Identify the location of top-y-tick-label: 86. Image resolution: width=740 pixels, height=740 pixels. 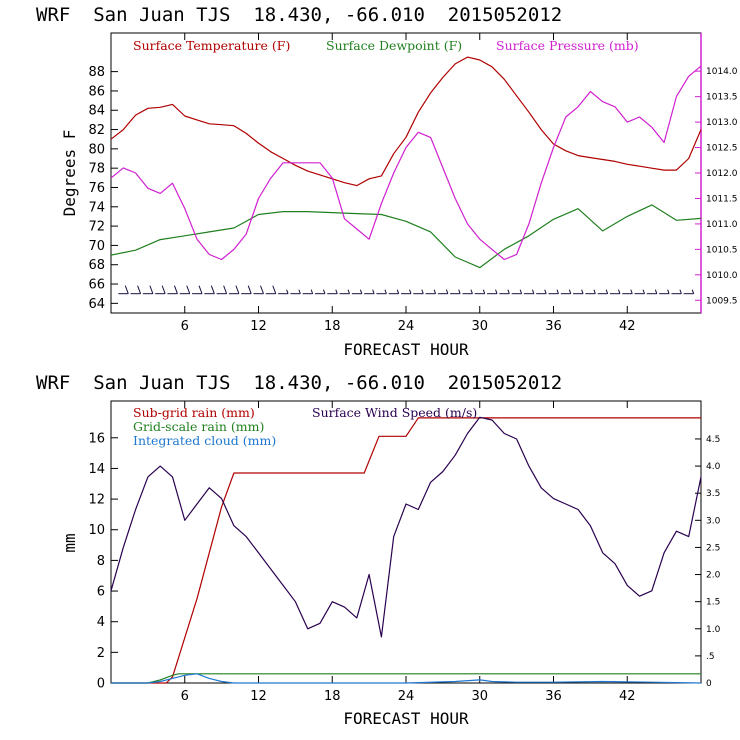
(96, 91).